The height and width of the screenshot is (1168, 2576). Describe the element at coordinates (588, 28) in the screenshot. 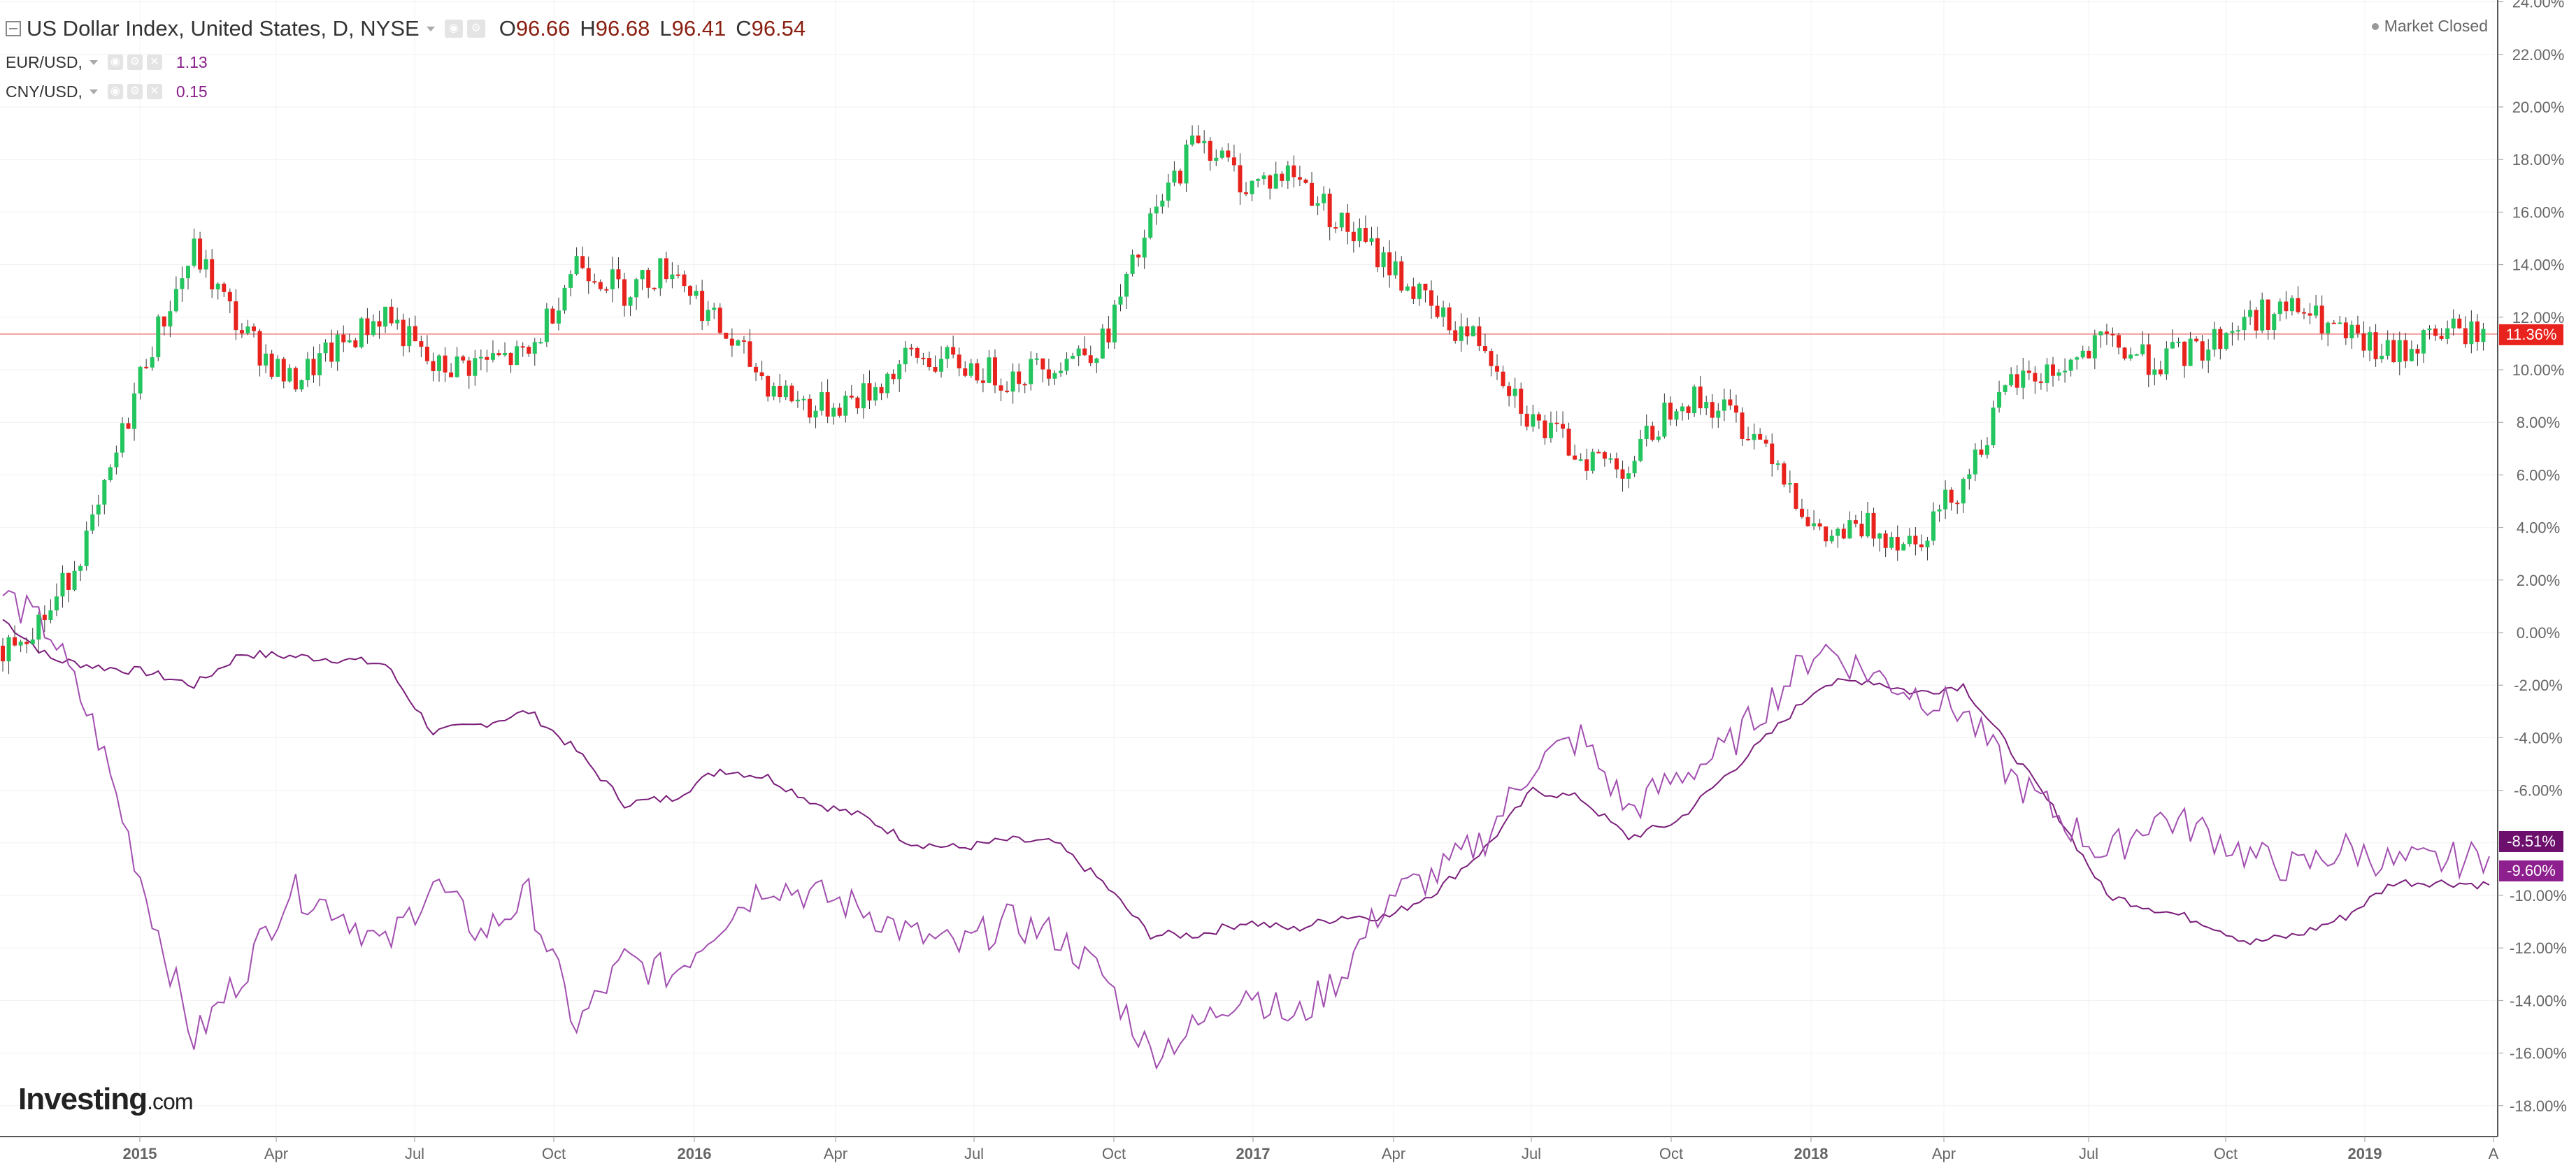

I see `high-label: H` at that location.